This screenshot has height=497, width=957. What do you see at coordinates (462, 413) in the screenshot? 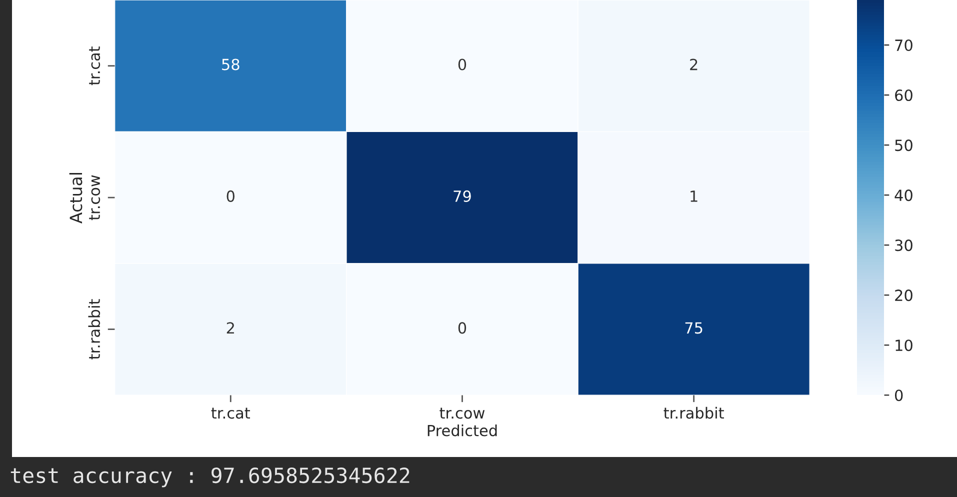
I see `x-tick-label: tr.cow` at bounding box center [462, 413].